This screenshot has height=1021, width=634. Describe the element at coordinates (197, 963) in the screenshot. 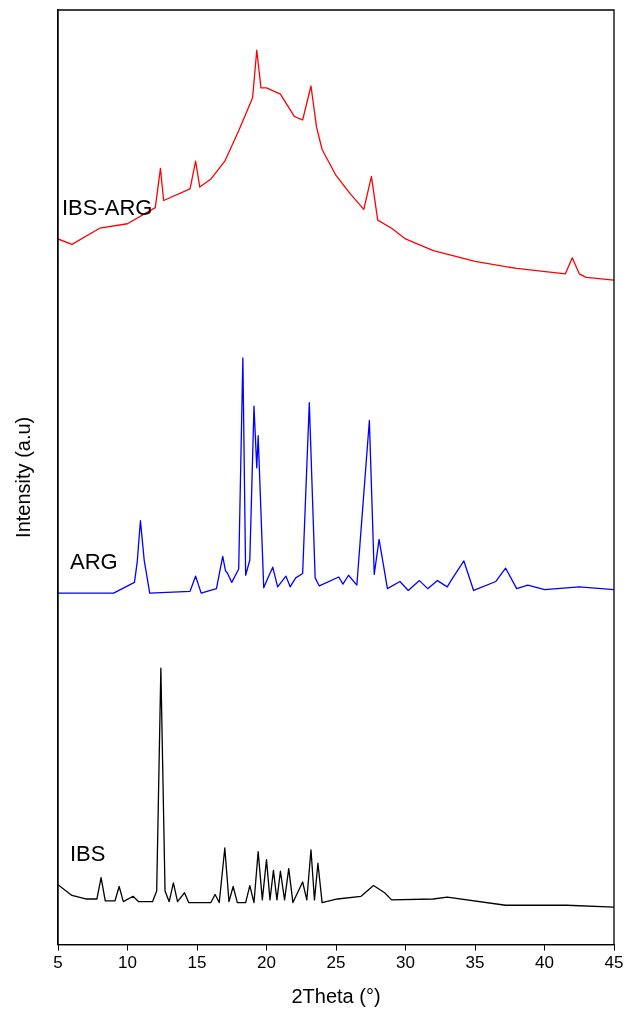

I see `x-tick-label: 15` at that location.